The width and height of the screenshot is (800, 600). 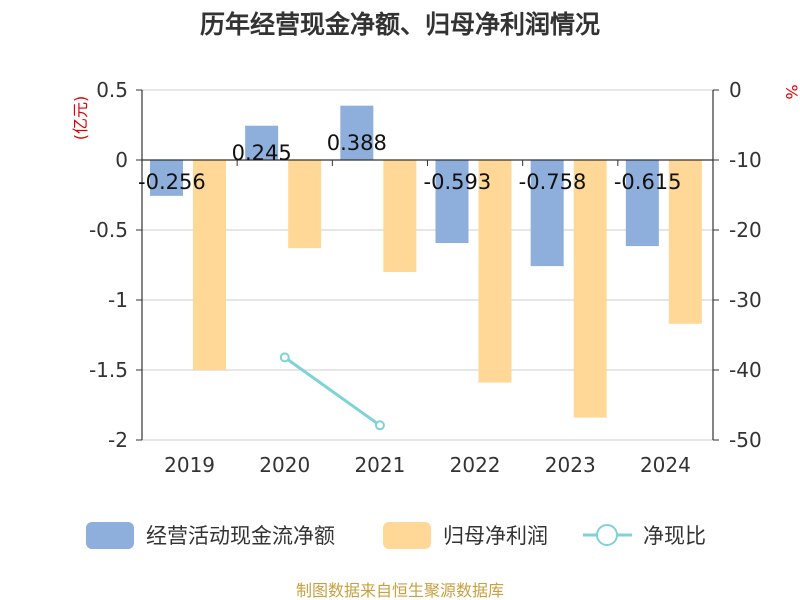 I want to click on right-axis-tick-label: -30, so click(x=745, y=300).